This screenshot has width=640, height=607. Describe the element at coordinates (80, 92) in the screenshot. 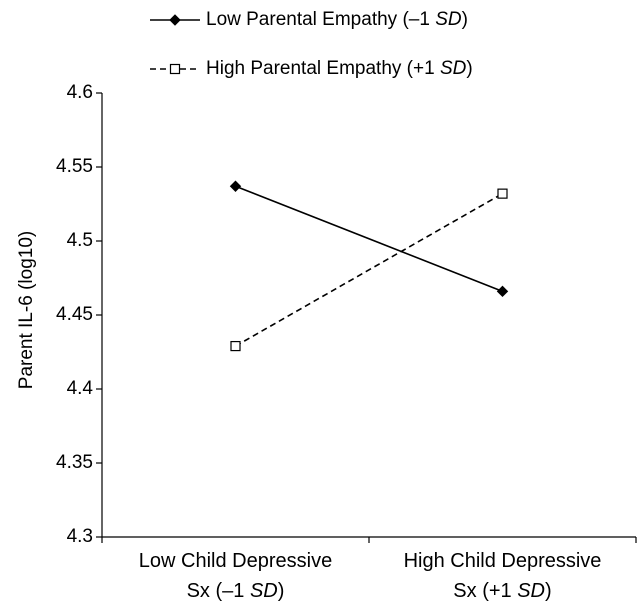

I see `y-tick-label: 4.6` at that location.